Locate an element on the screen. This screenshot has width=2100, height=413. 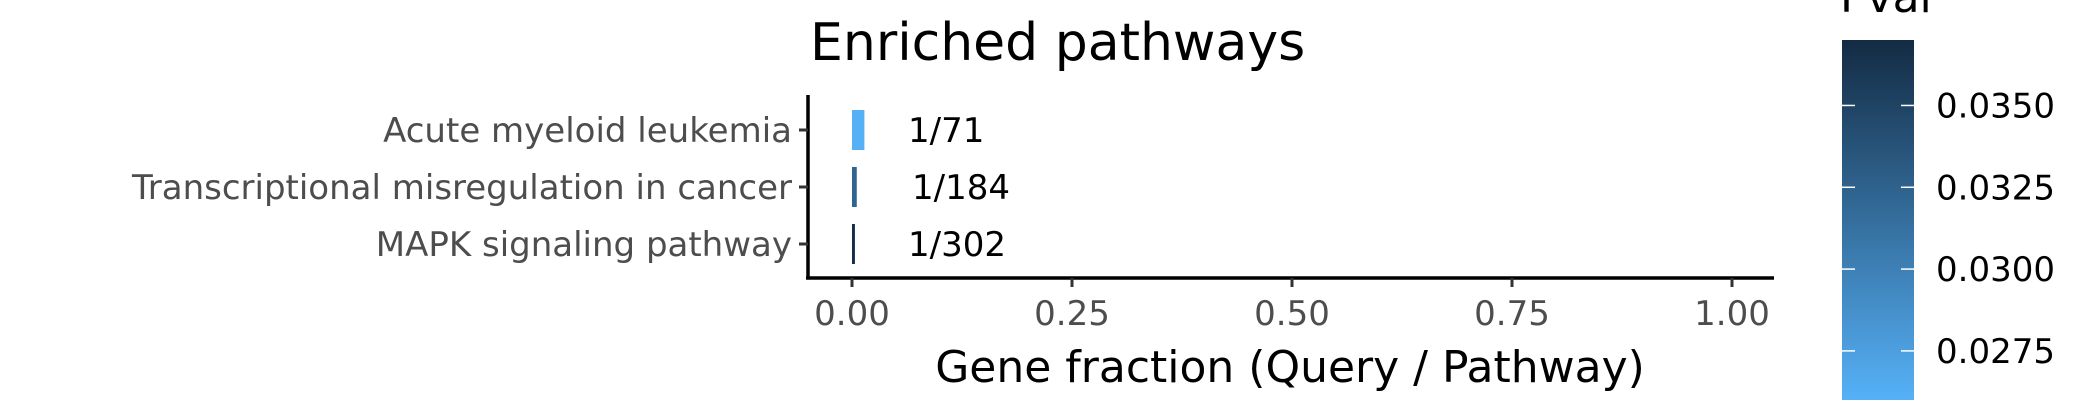
x-tick-label: 0.50 is located at coordinates (1292, 314).